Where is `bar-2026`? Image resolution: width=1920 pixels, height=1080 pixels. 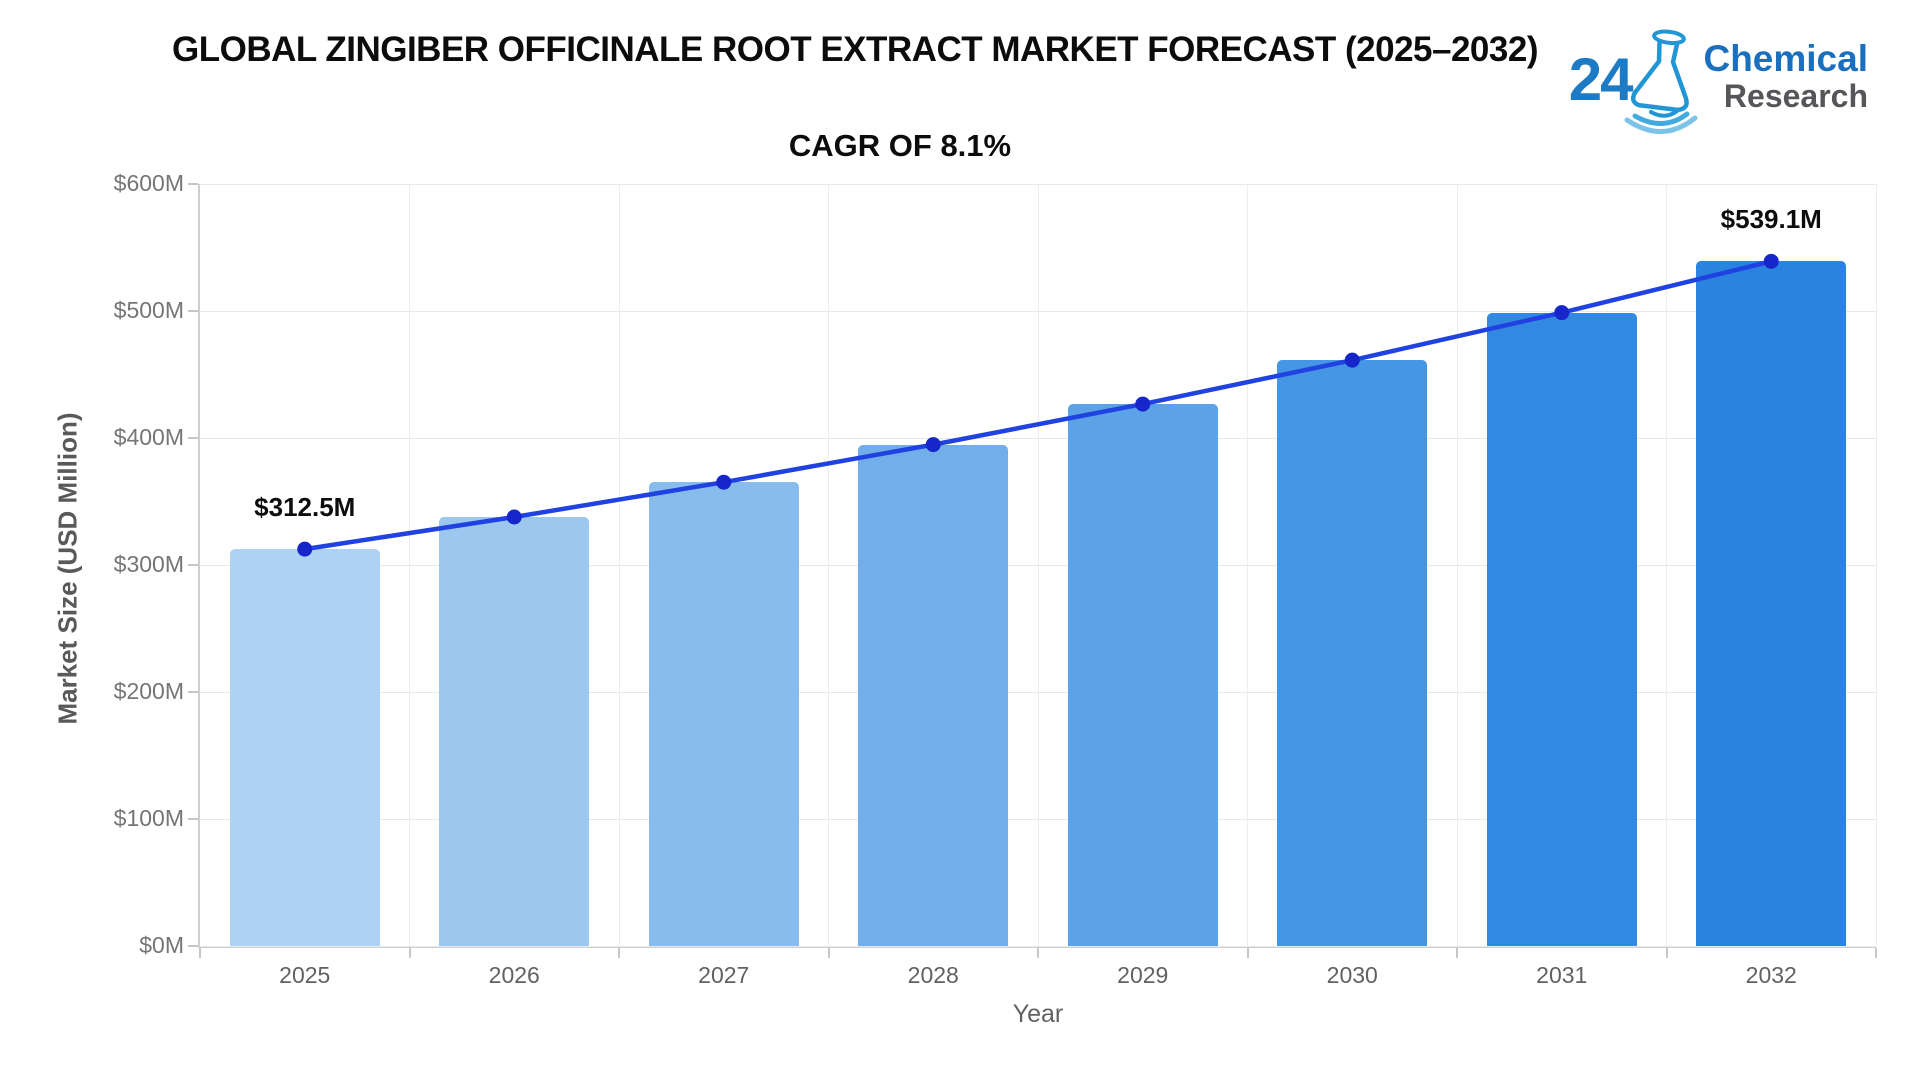
bar-2026 is located at coordinates (514, 731).